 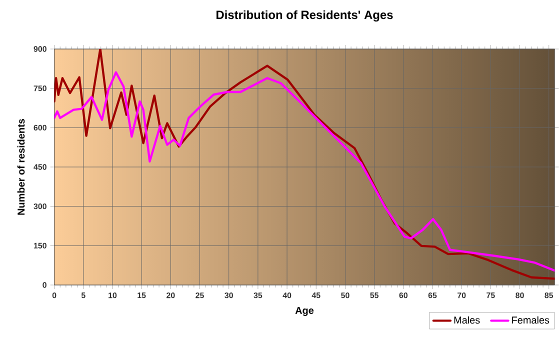 I want to click on legend-label: Males, so click(x=467, y=320).